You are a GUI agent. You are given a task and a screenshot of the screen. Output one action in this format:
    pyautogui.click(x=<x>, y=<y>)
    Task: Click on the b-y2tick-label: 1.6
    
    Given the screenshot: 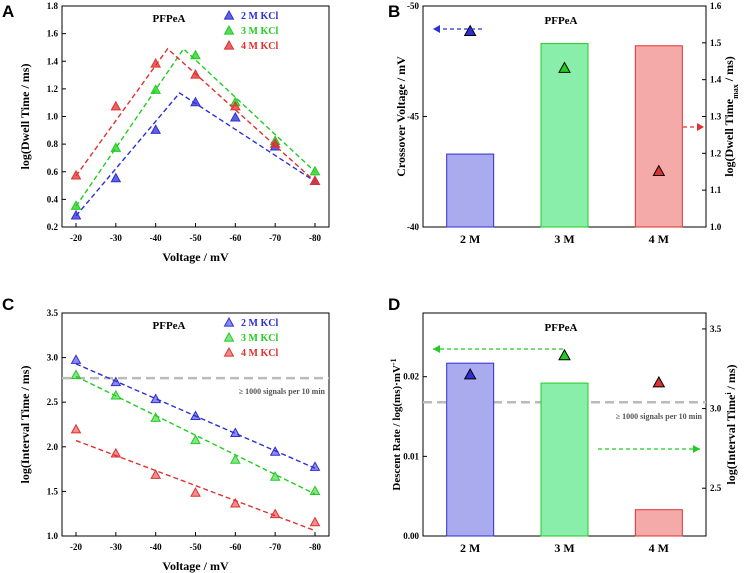 What is the action you would take?
    pyautogui.click(x=716, y=6)
    